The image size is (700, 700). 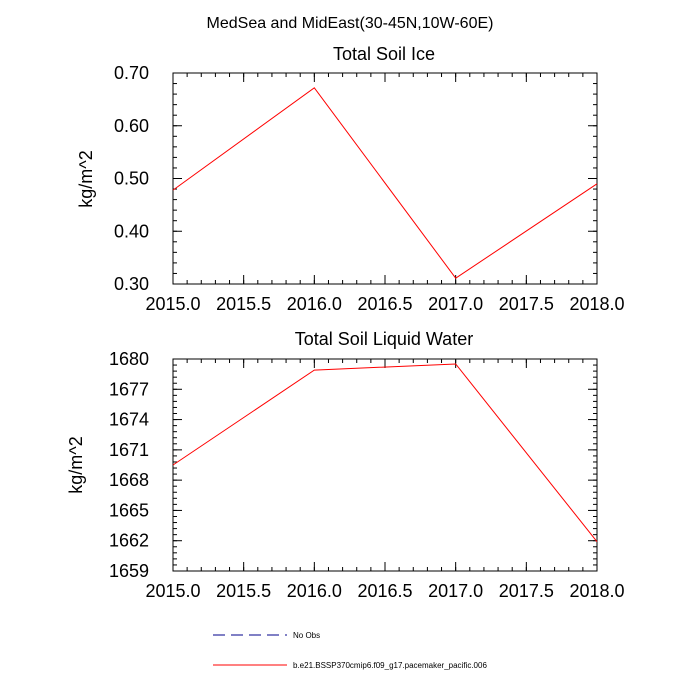 What do you see at coordinates (76, 464) in the screenshot?
I see `y-axis-label-soil-liquid-water: kg/m^2` at bounding box center [76, 464].